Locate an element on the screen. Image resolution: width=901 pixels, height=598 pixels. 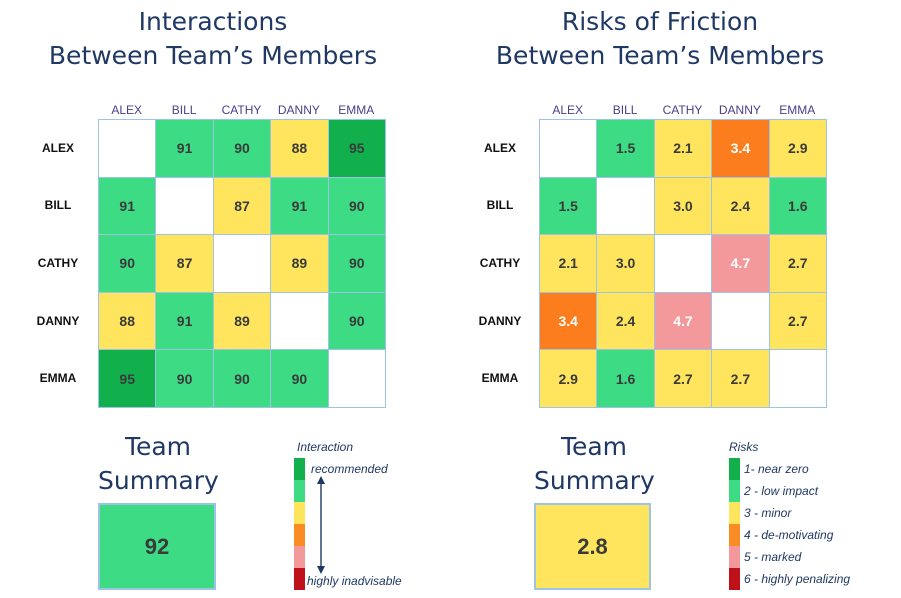
cell-cathy-danny: 4.7 is located at coordinates (740, 263).